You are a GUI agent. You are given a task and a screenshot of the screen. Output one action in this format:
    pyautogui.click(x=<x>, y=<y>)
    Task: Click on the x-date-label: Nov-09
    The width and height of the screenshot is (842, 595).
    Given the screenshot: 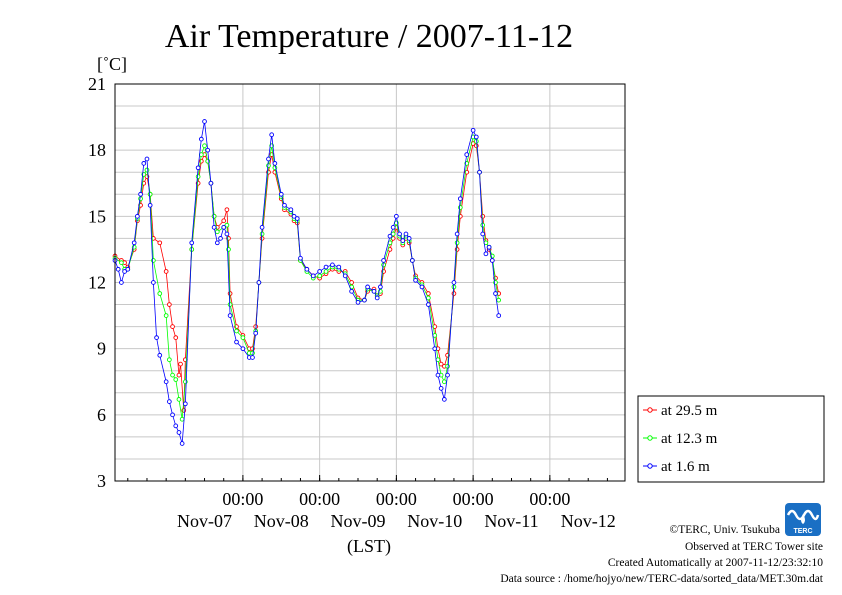 What is the action you would take?
    pyautogui.click(x=358, y=521)
    